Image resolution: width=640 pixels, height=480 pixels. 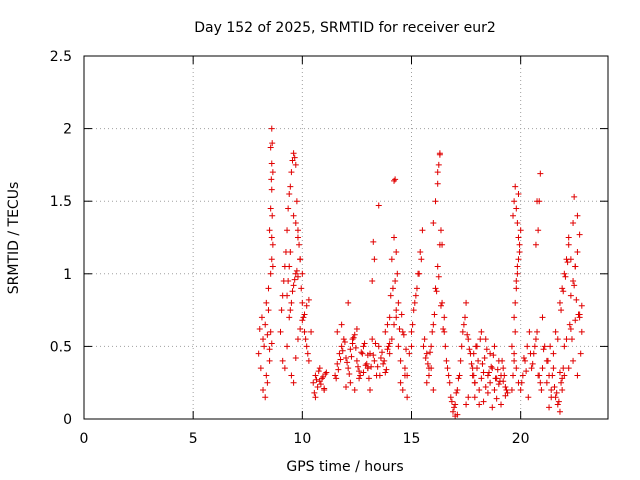 I want to click on x-tick-label: 5, so click(x=193, y=439).